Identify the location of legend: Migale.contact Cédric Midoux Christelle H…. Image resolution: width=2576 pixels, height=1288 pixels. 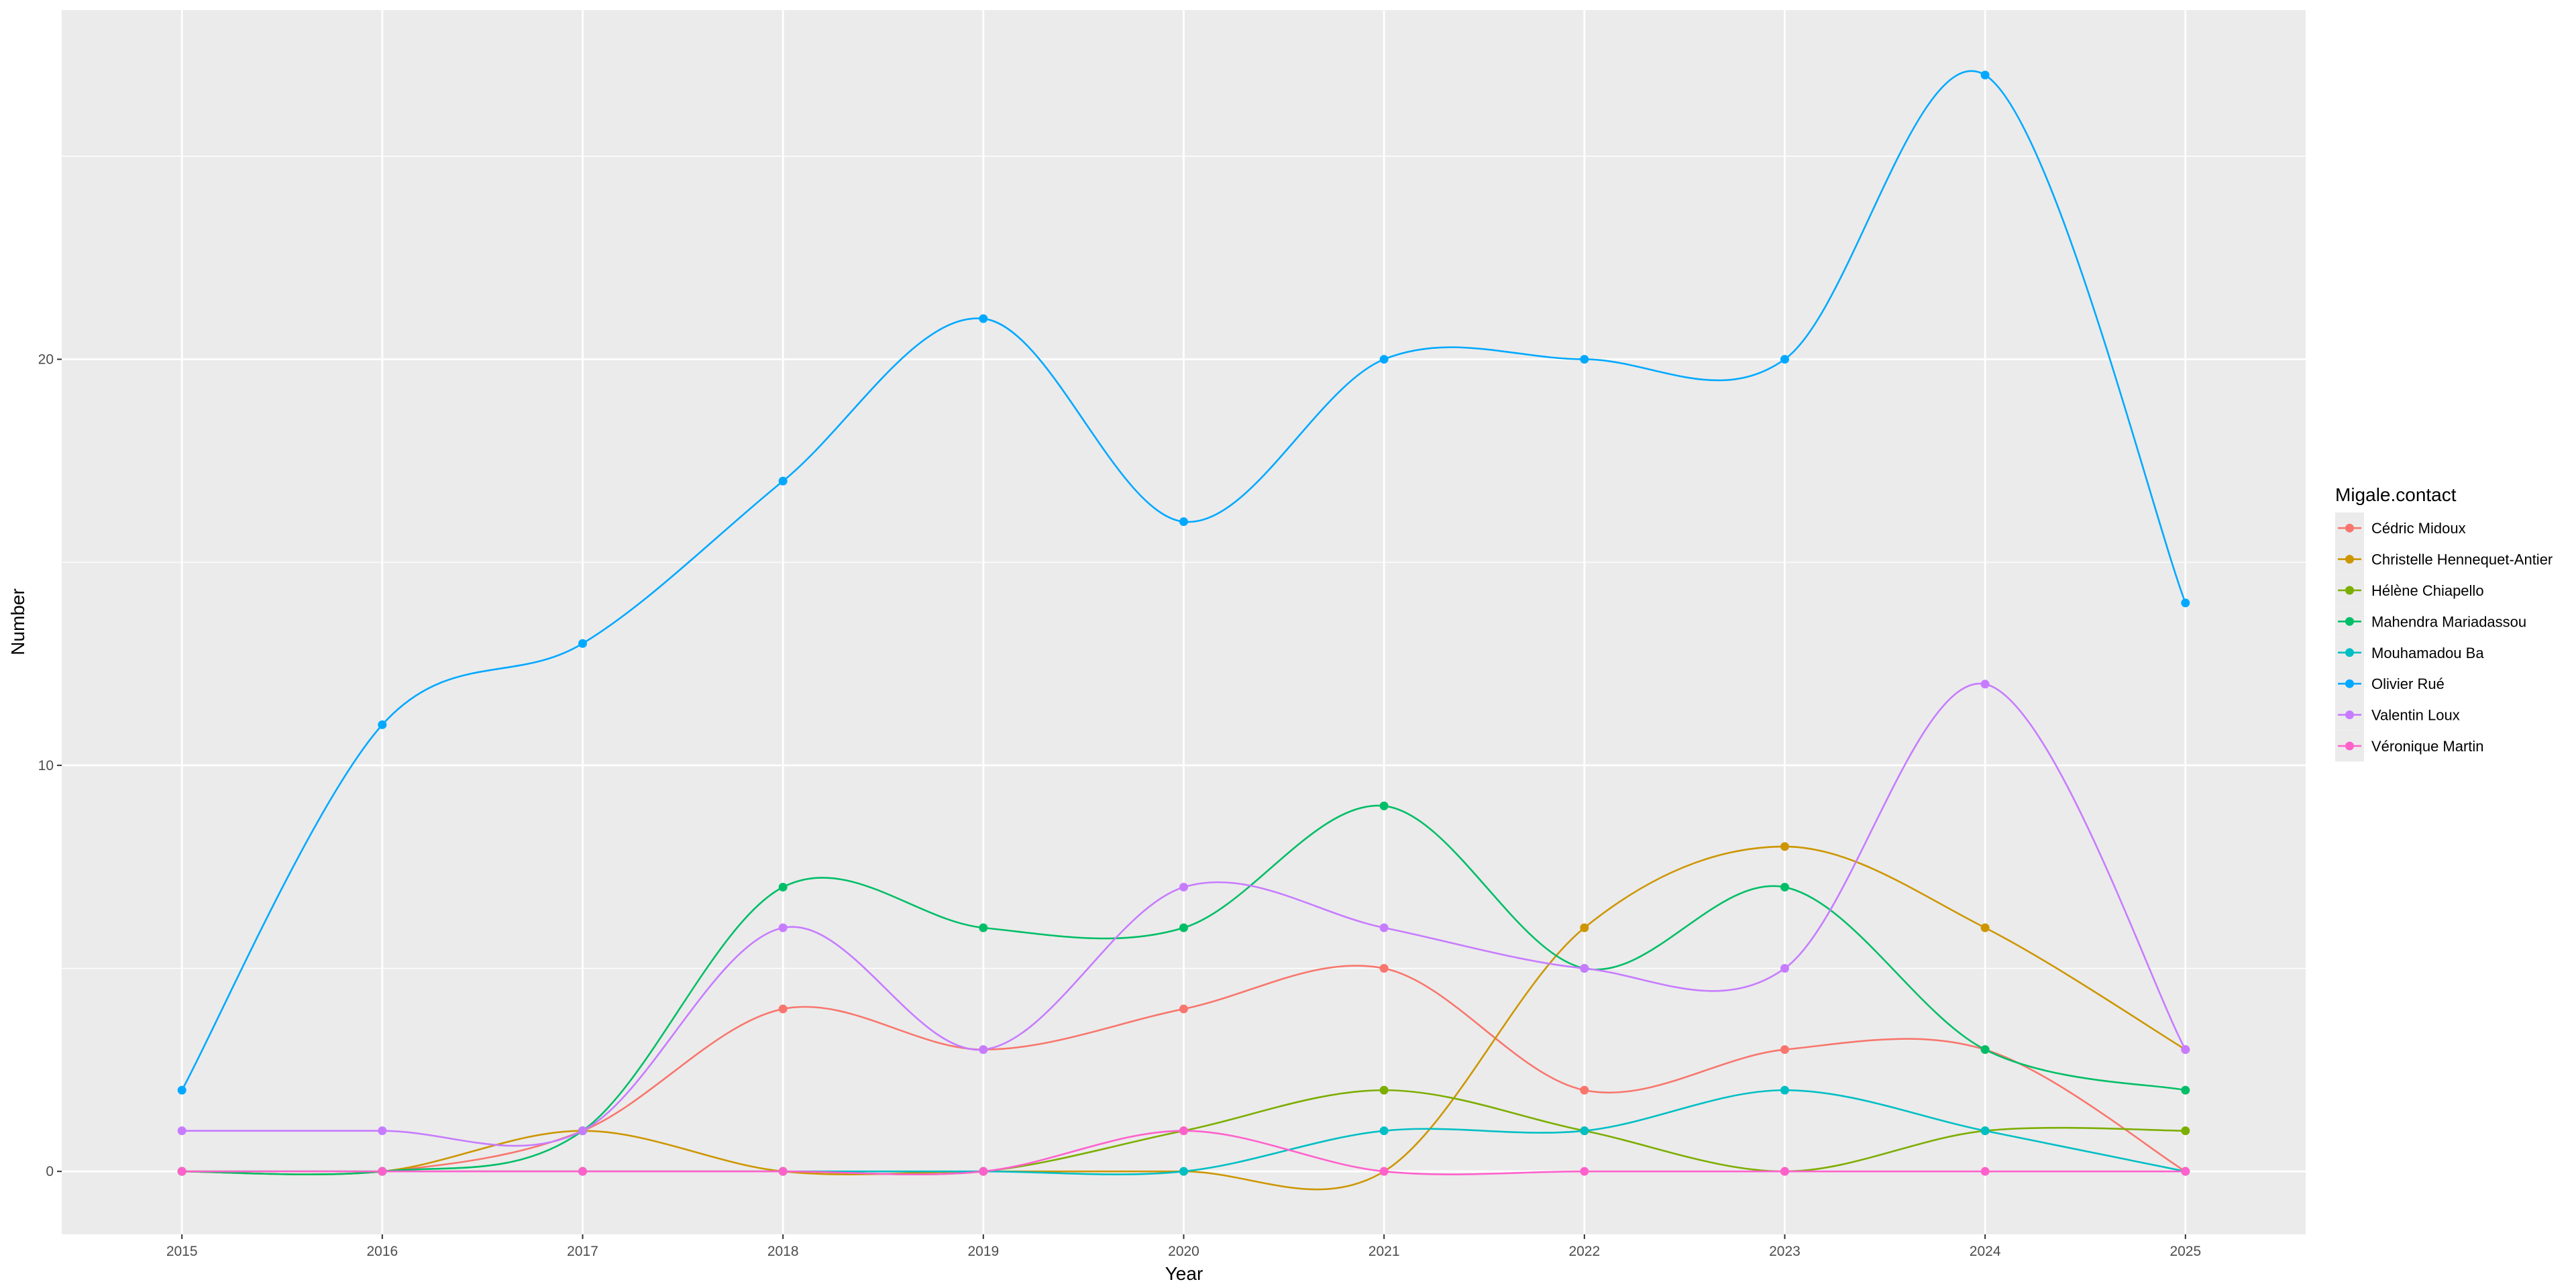
(2444, 623).